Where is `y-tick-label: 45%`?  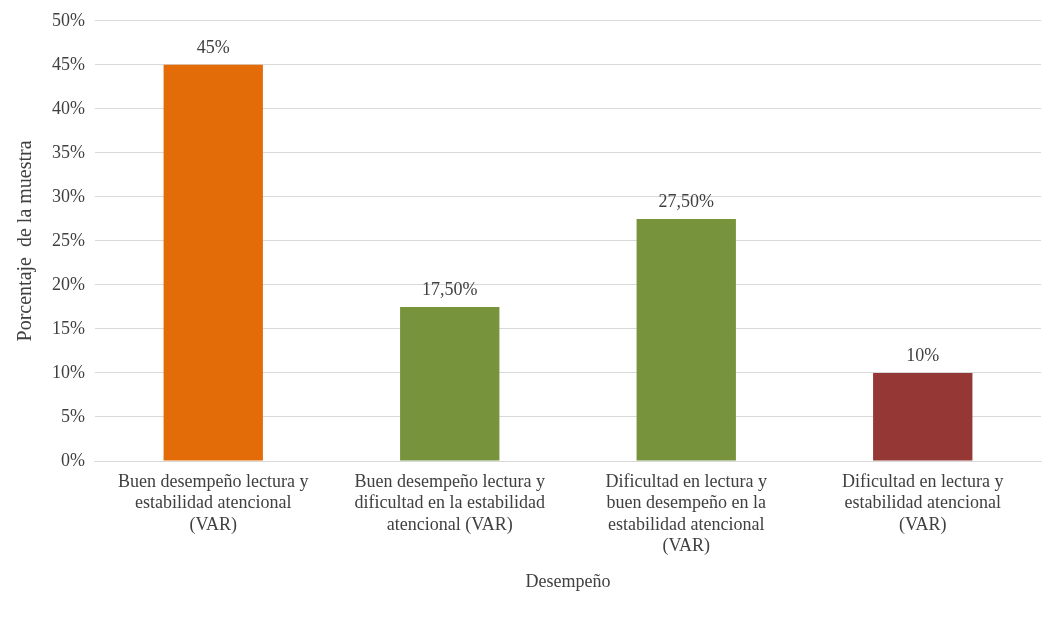 y-tick-label: 45% is located at coordinates (68, 63).